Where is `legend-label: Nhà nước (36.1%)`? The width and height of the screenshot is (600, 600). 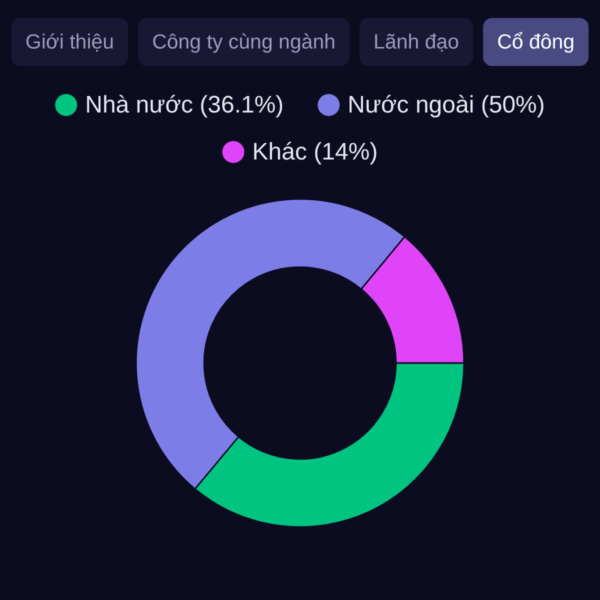 legend-label: Nhà nước (36.1%) is located at coordinates (184, 105).